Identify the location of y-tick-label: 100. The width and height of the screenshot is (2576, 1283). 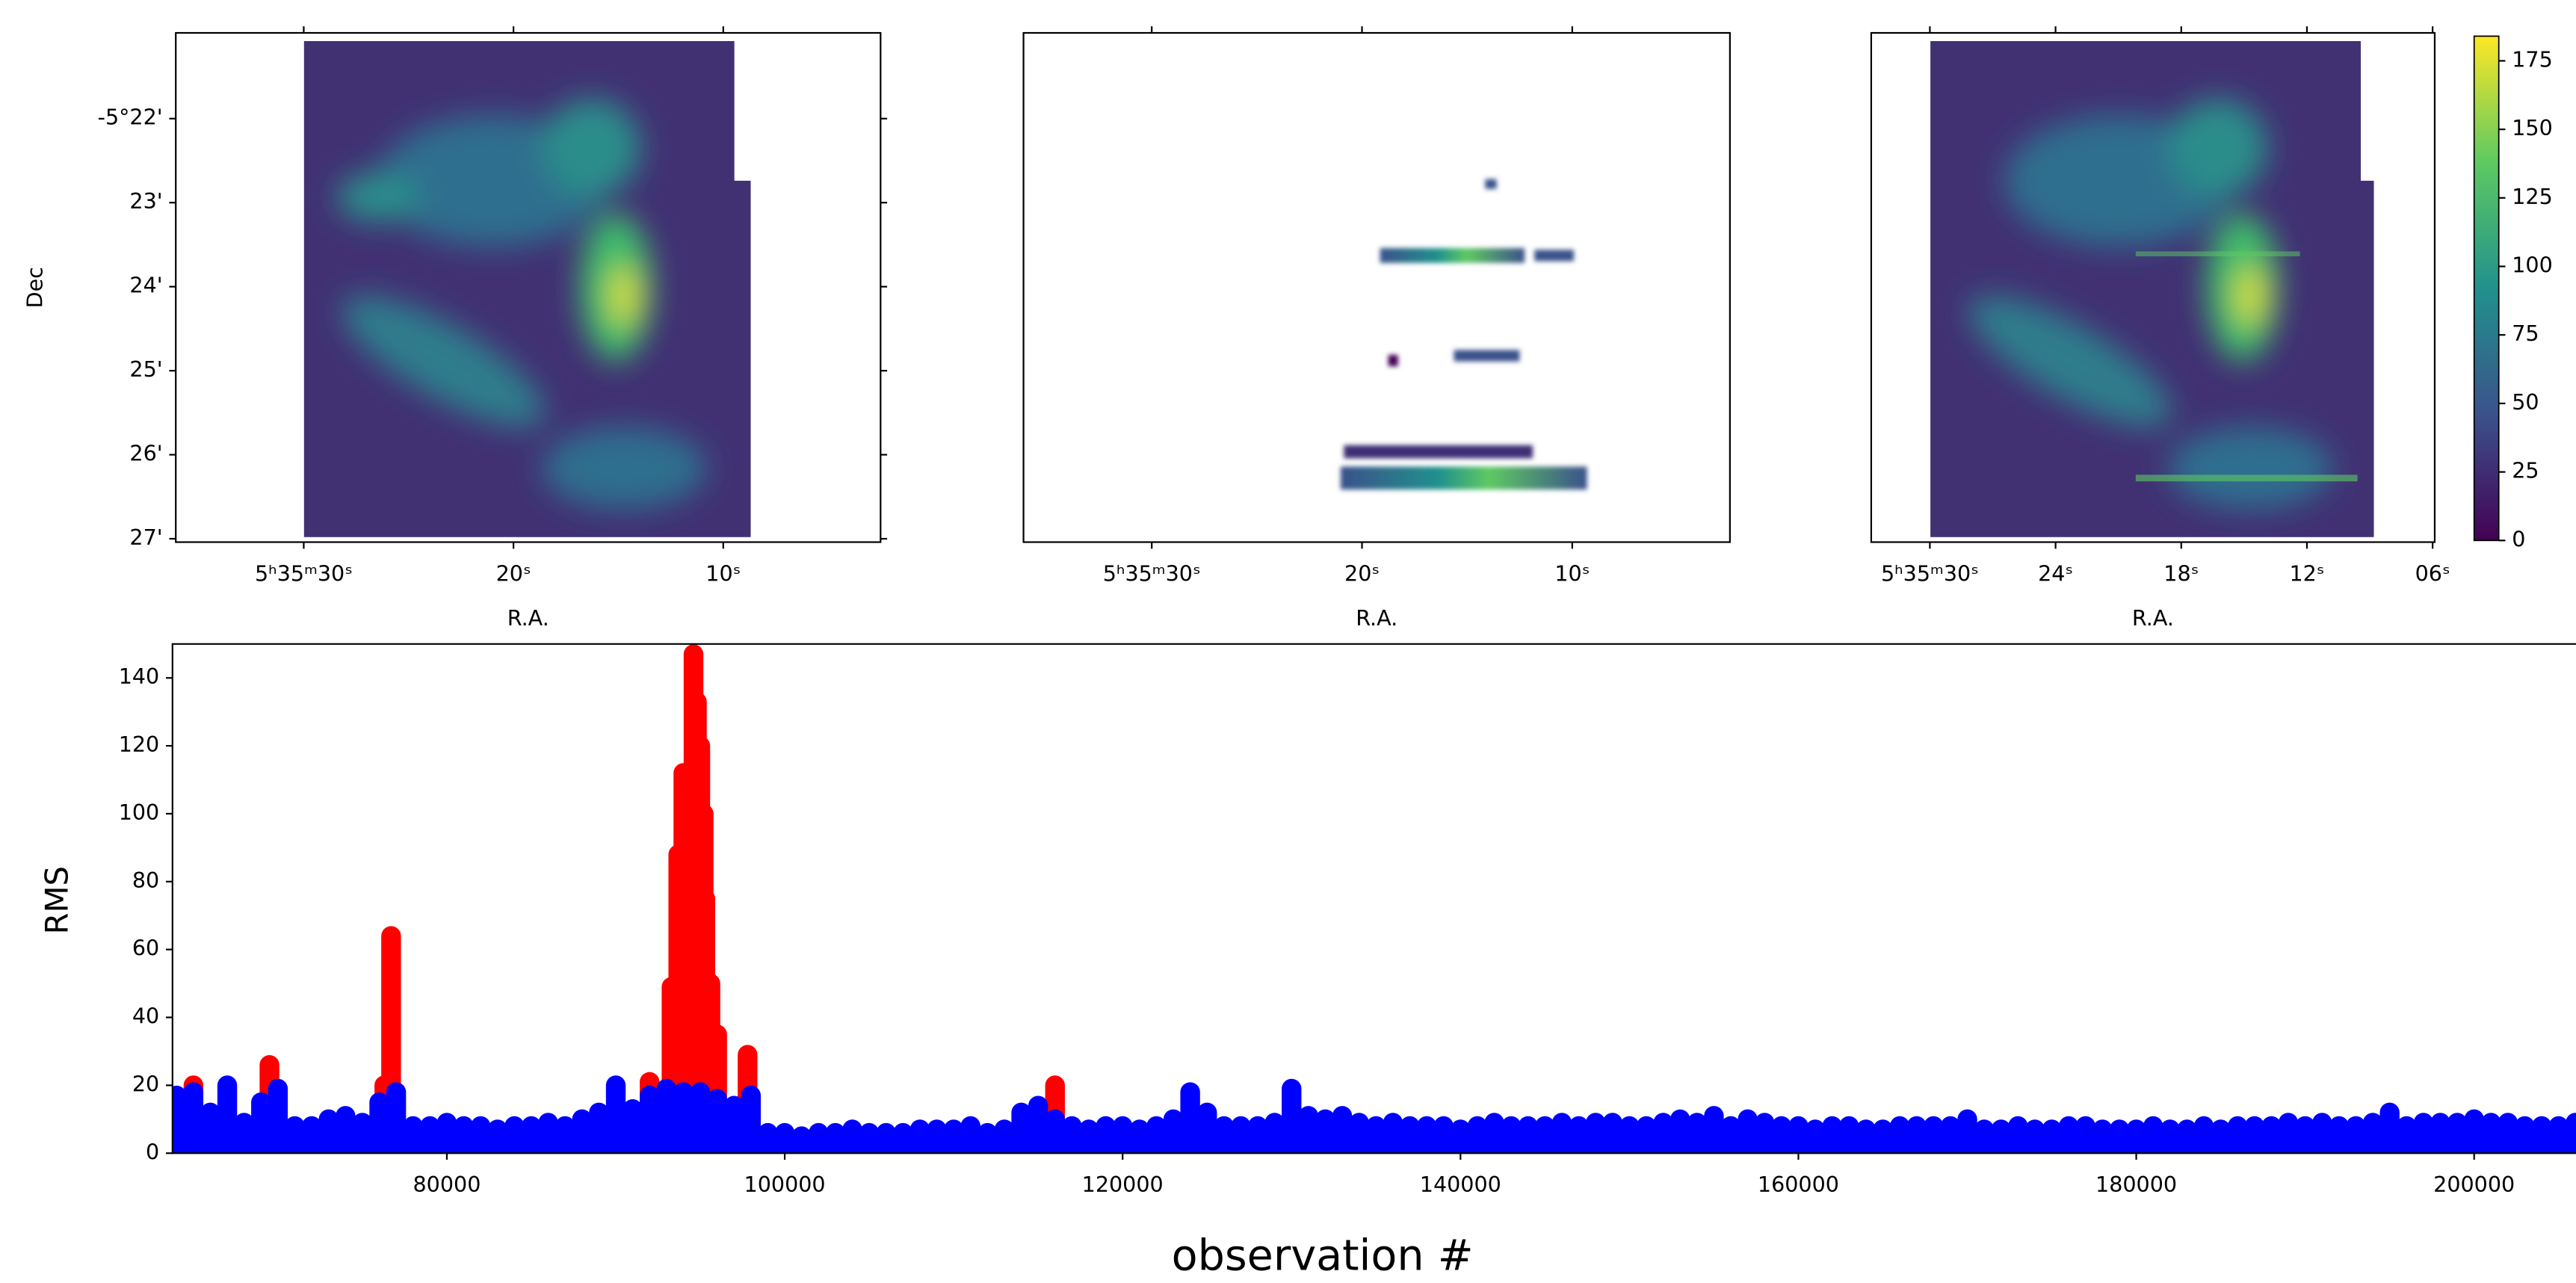
(140, 812).